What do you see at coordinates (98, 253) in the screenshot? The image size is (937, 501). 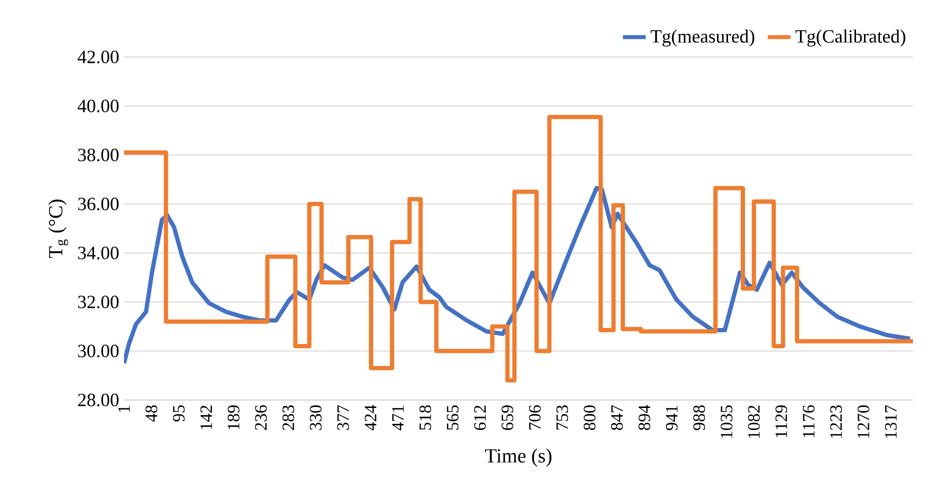 I see `y-tick-label: 34.00` at bounding box center [98, 253].